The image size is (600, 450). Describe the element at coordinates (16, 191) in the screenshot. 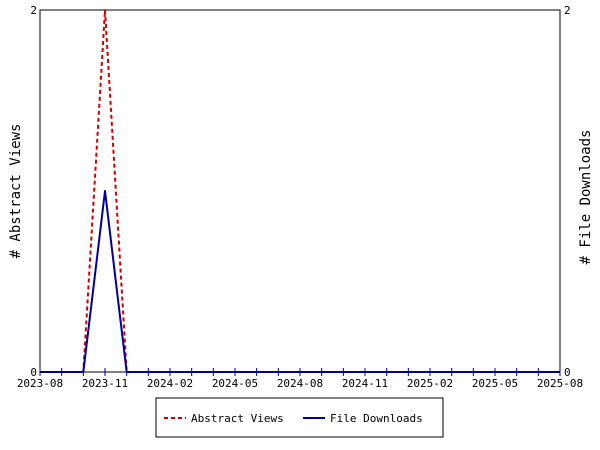

I see `left-axis-title: # Abstract Views` at that location.